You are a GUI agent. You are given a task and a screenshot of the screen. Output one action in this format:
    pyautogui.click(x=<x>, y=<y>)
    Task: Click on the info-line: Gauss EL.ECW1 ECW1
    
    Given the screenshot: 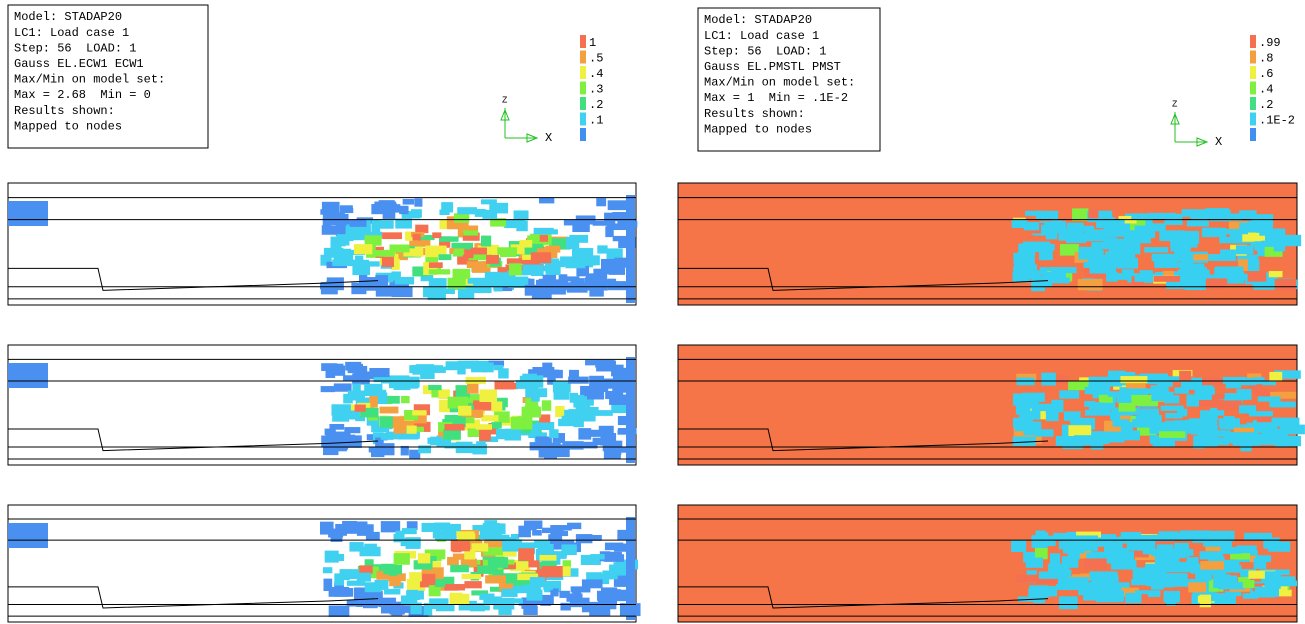 What is the action you would take?
    pyautogui.click(x=79, y=64)
    